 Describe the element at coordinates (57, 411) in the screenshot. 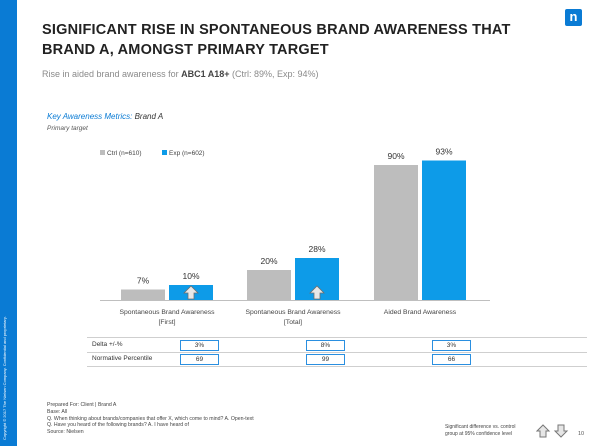

I see `footnote-line: Base: All` at that location.